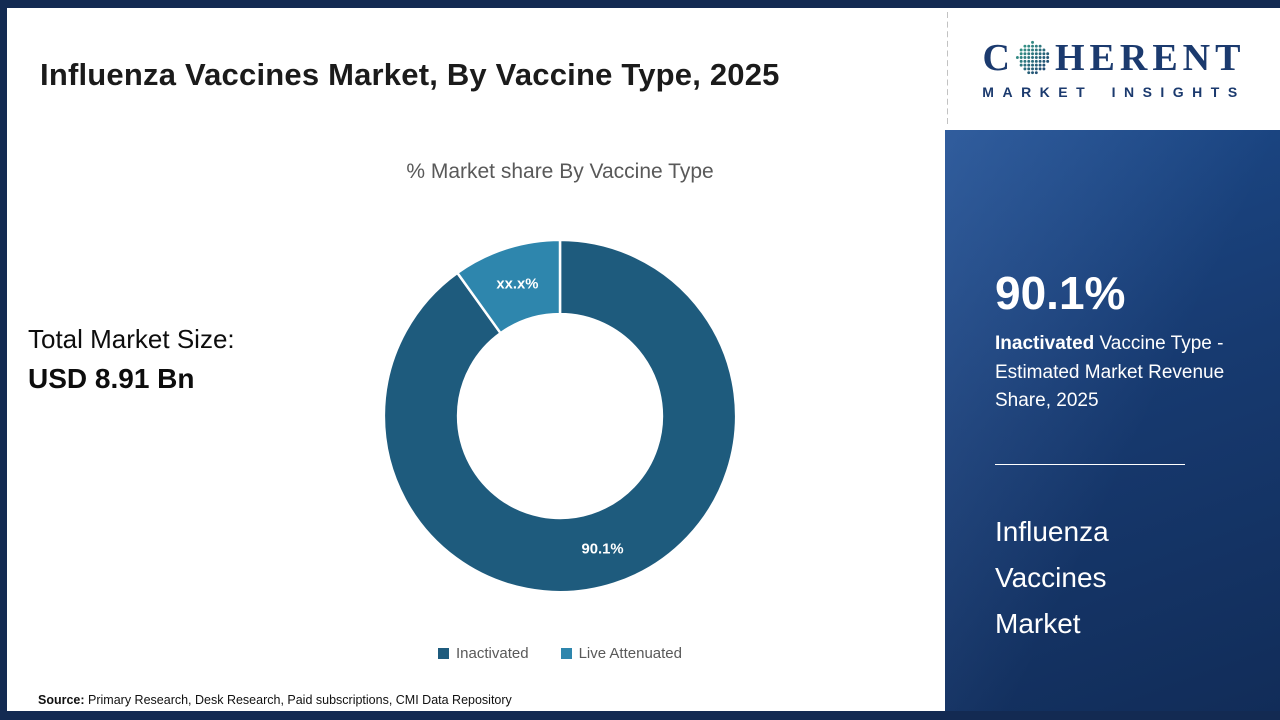 The image size is (1280, 720). I want to click on frame-border-top, so click(640, 4).